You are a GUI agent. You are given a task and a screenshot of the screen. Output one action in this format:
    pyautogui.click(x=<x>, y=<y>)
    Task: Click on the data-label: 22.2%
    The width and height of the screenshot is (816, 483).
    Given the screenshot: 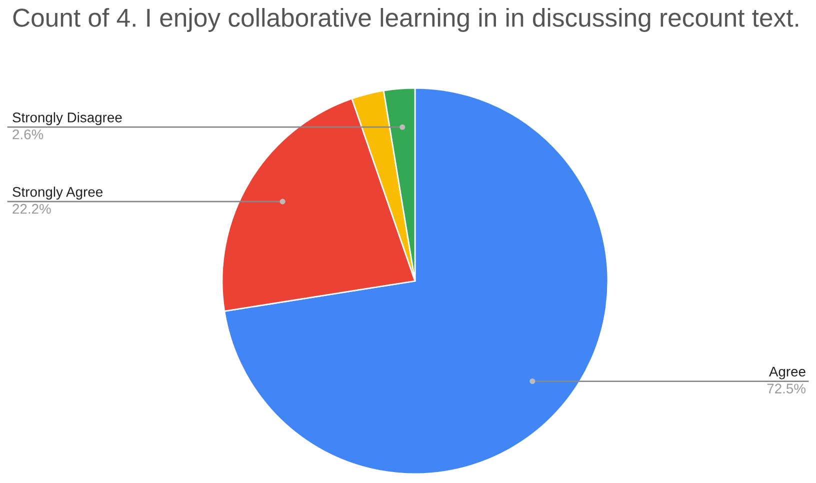 What is the action you would take?
    pyautogui.click(x=31, y=209)
    